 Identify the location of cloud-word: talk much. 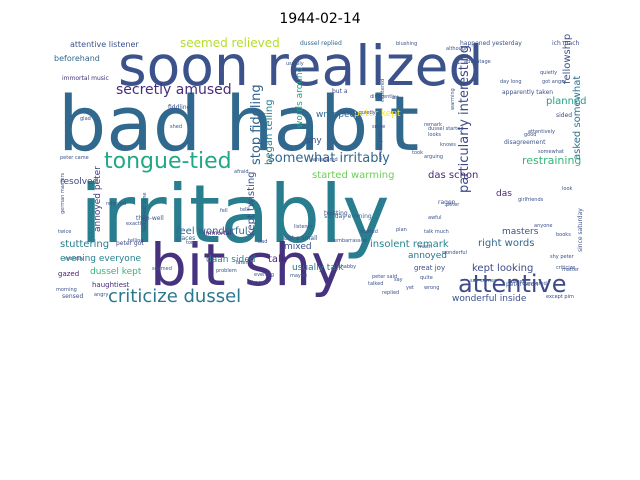
(436, 232).